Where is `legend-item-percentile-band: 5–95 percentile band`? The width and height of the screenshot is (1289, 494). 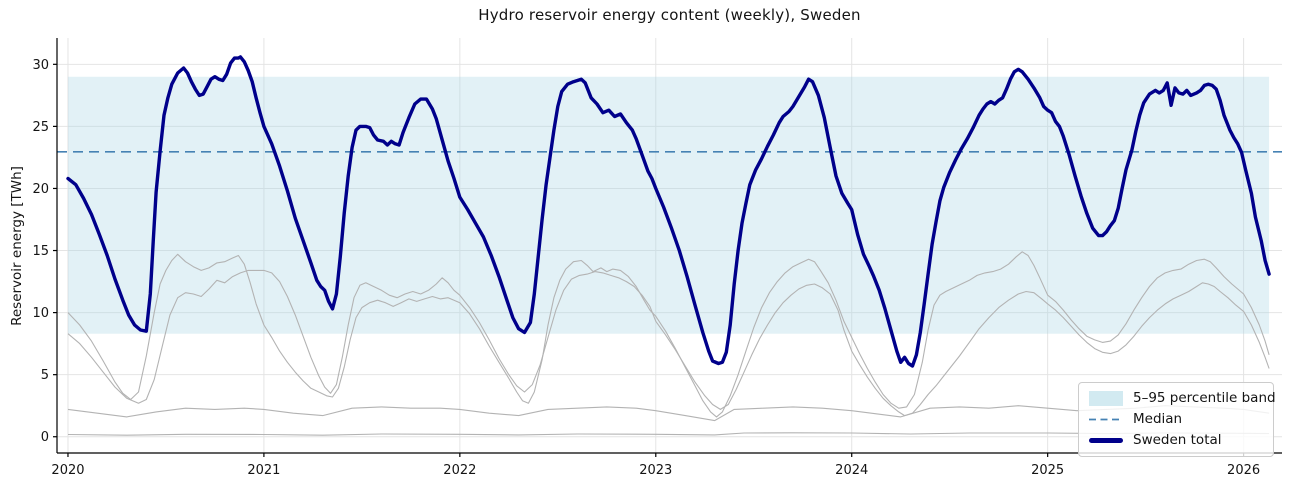 legend-item-percentile-band: 5–95 percentile band is located at coordinates (1182, 398).